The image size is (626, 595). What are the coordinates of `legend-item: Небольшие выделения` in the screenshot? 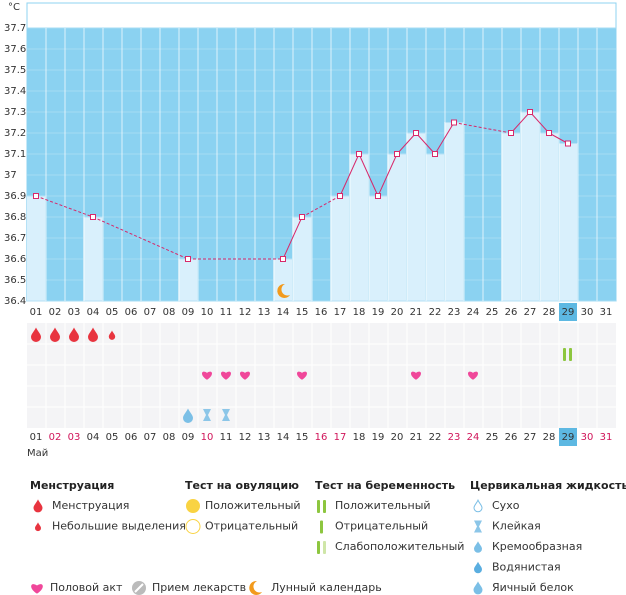 It's located at (119, 526).